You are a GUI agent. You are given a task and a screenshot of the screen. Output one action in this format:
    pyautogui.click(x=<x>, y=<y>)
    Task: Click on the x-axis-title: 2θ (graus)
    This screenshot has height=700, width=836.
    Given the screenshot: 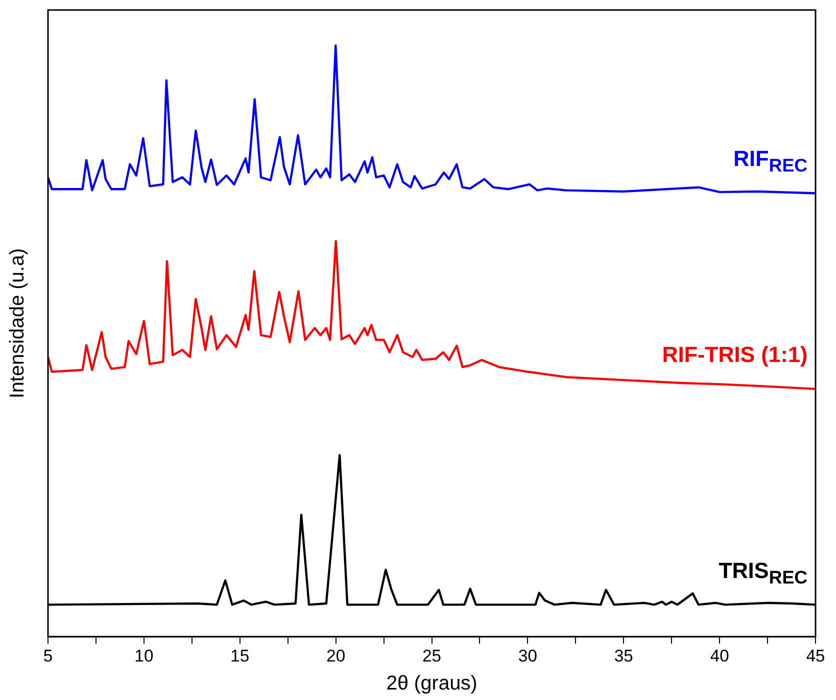 What is the action you would take?
    pyautogui.click(x=432, y=683)
    